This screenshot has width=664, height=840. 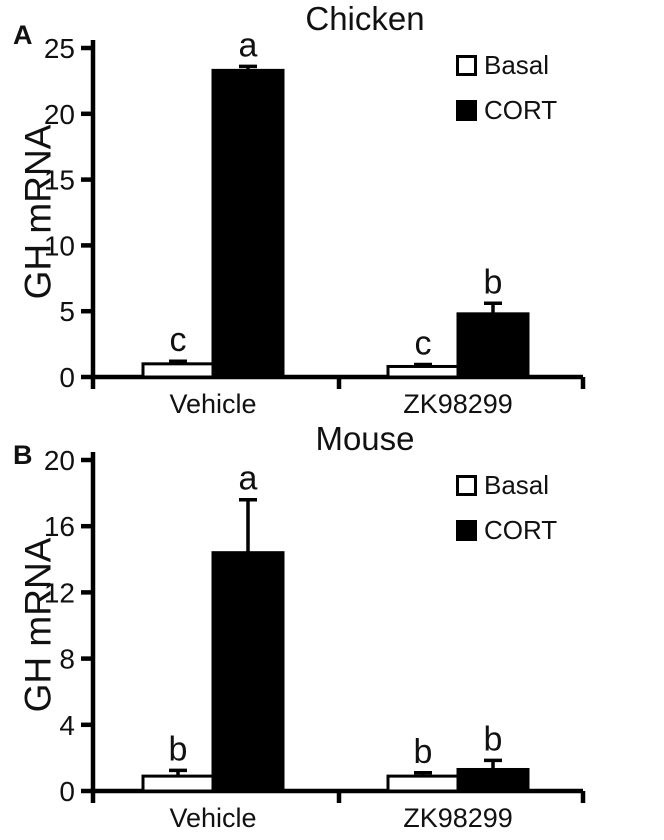 What do you see at coordinates (59, 245) in the screenshot?
I see `y-tick-label: 10` at bounding box center [59, 245].